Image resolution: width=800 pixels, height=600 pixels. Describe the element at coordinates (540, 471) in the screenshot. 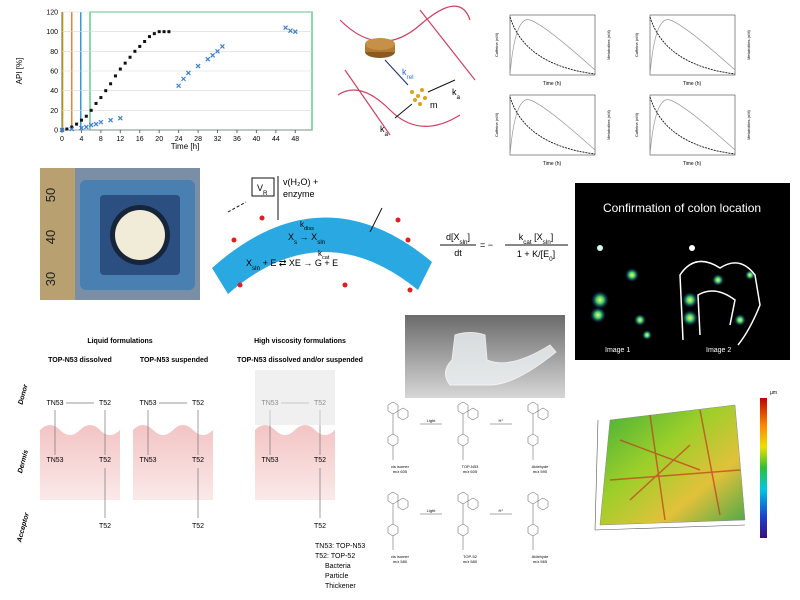

I see `compound-mz: m/z 590` at that location.